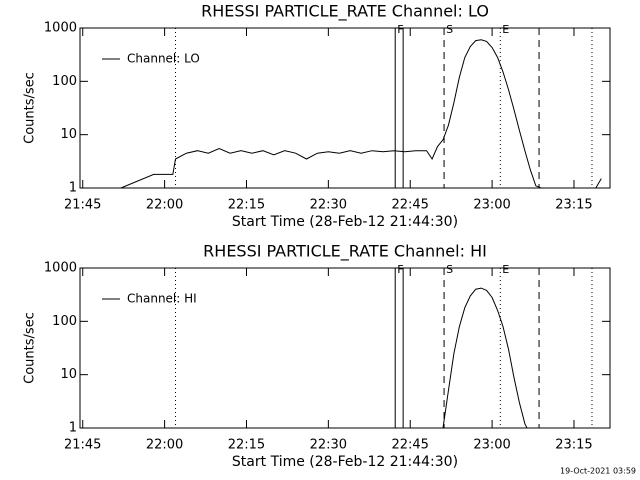 This screenshot has width=640, height=480. What do you see at coordinates (345, 252) in the screenshot?
I see `chart-title: RHESSI PARTICLE_RATE Channel: HI` at bounding box center [345, 252].